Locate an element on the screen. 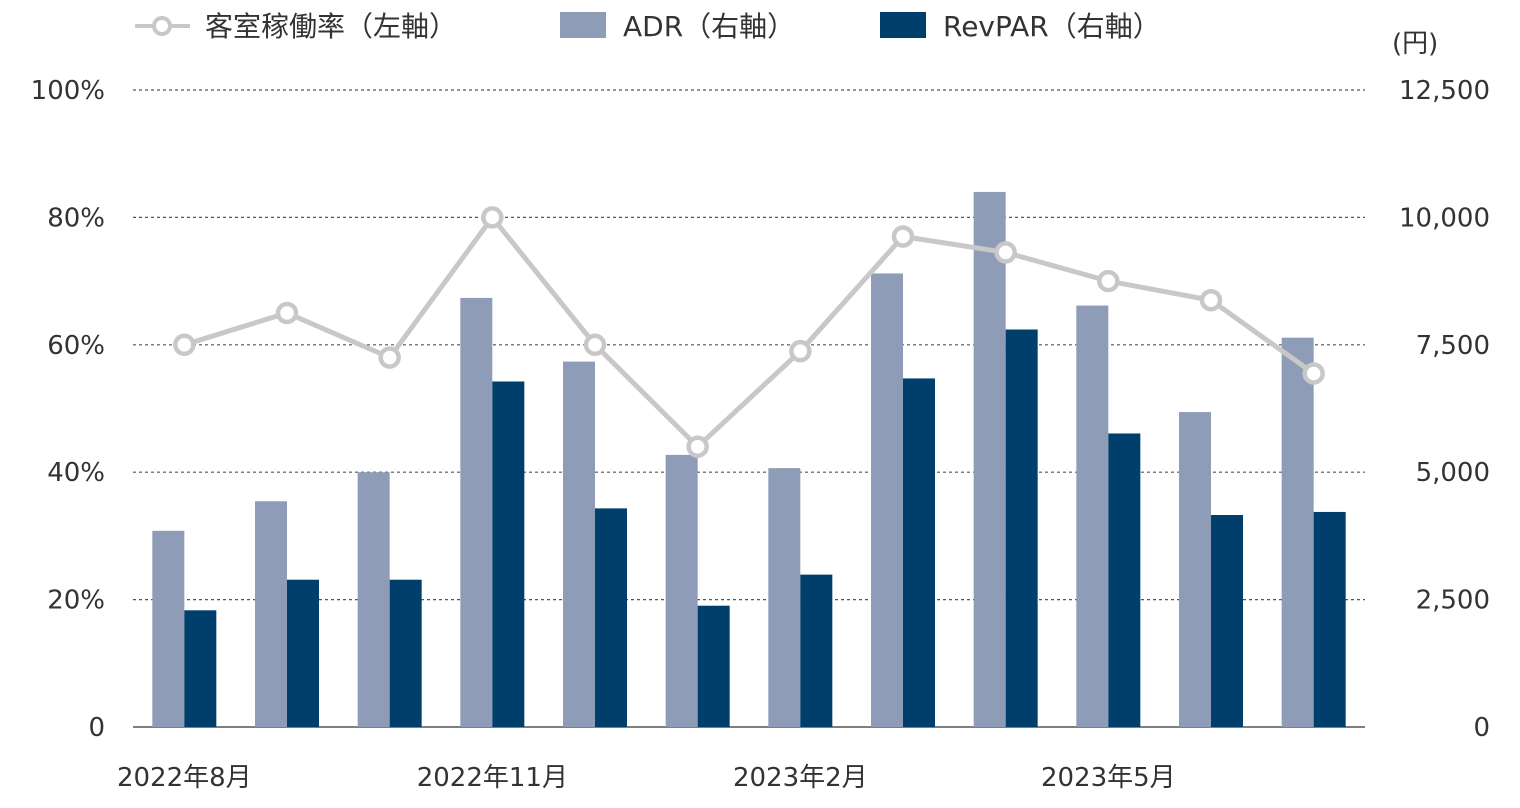 The height and width of the screenshot is (808, 1520). legend-item-adr: ADR（右軸） is located at coordinates (677, 26).